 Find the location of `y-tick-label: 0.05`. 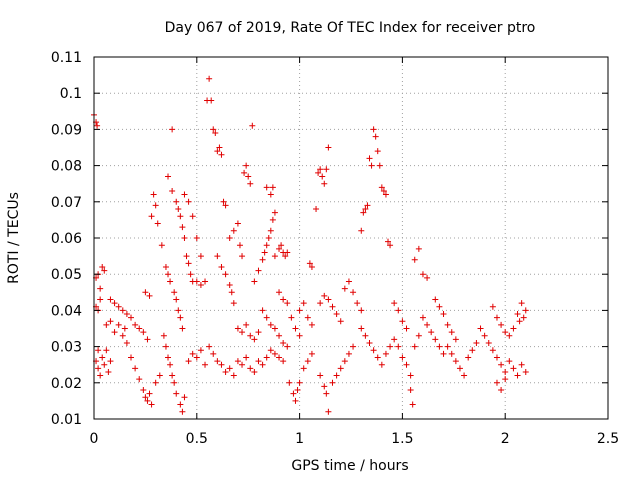

y-tick-label: 0.05 is located at coordinates (66, 275).